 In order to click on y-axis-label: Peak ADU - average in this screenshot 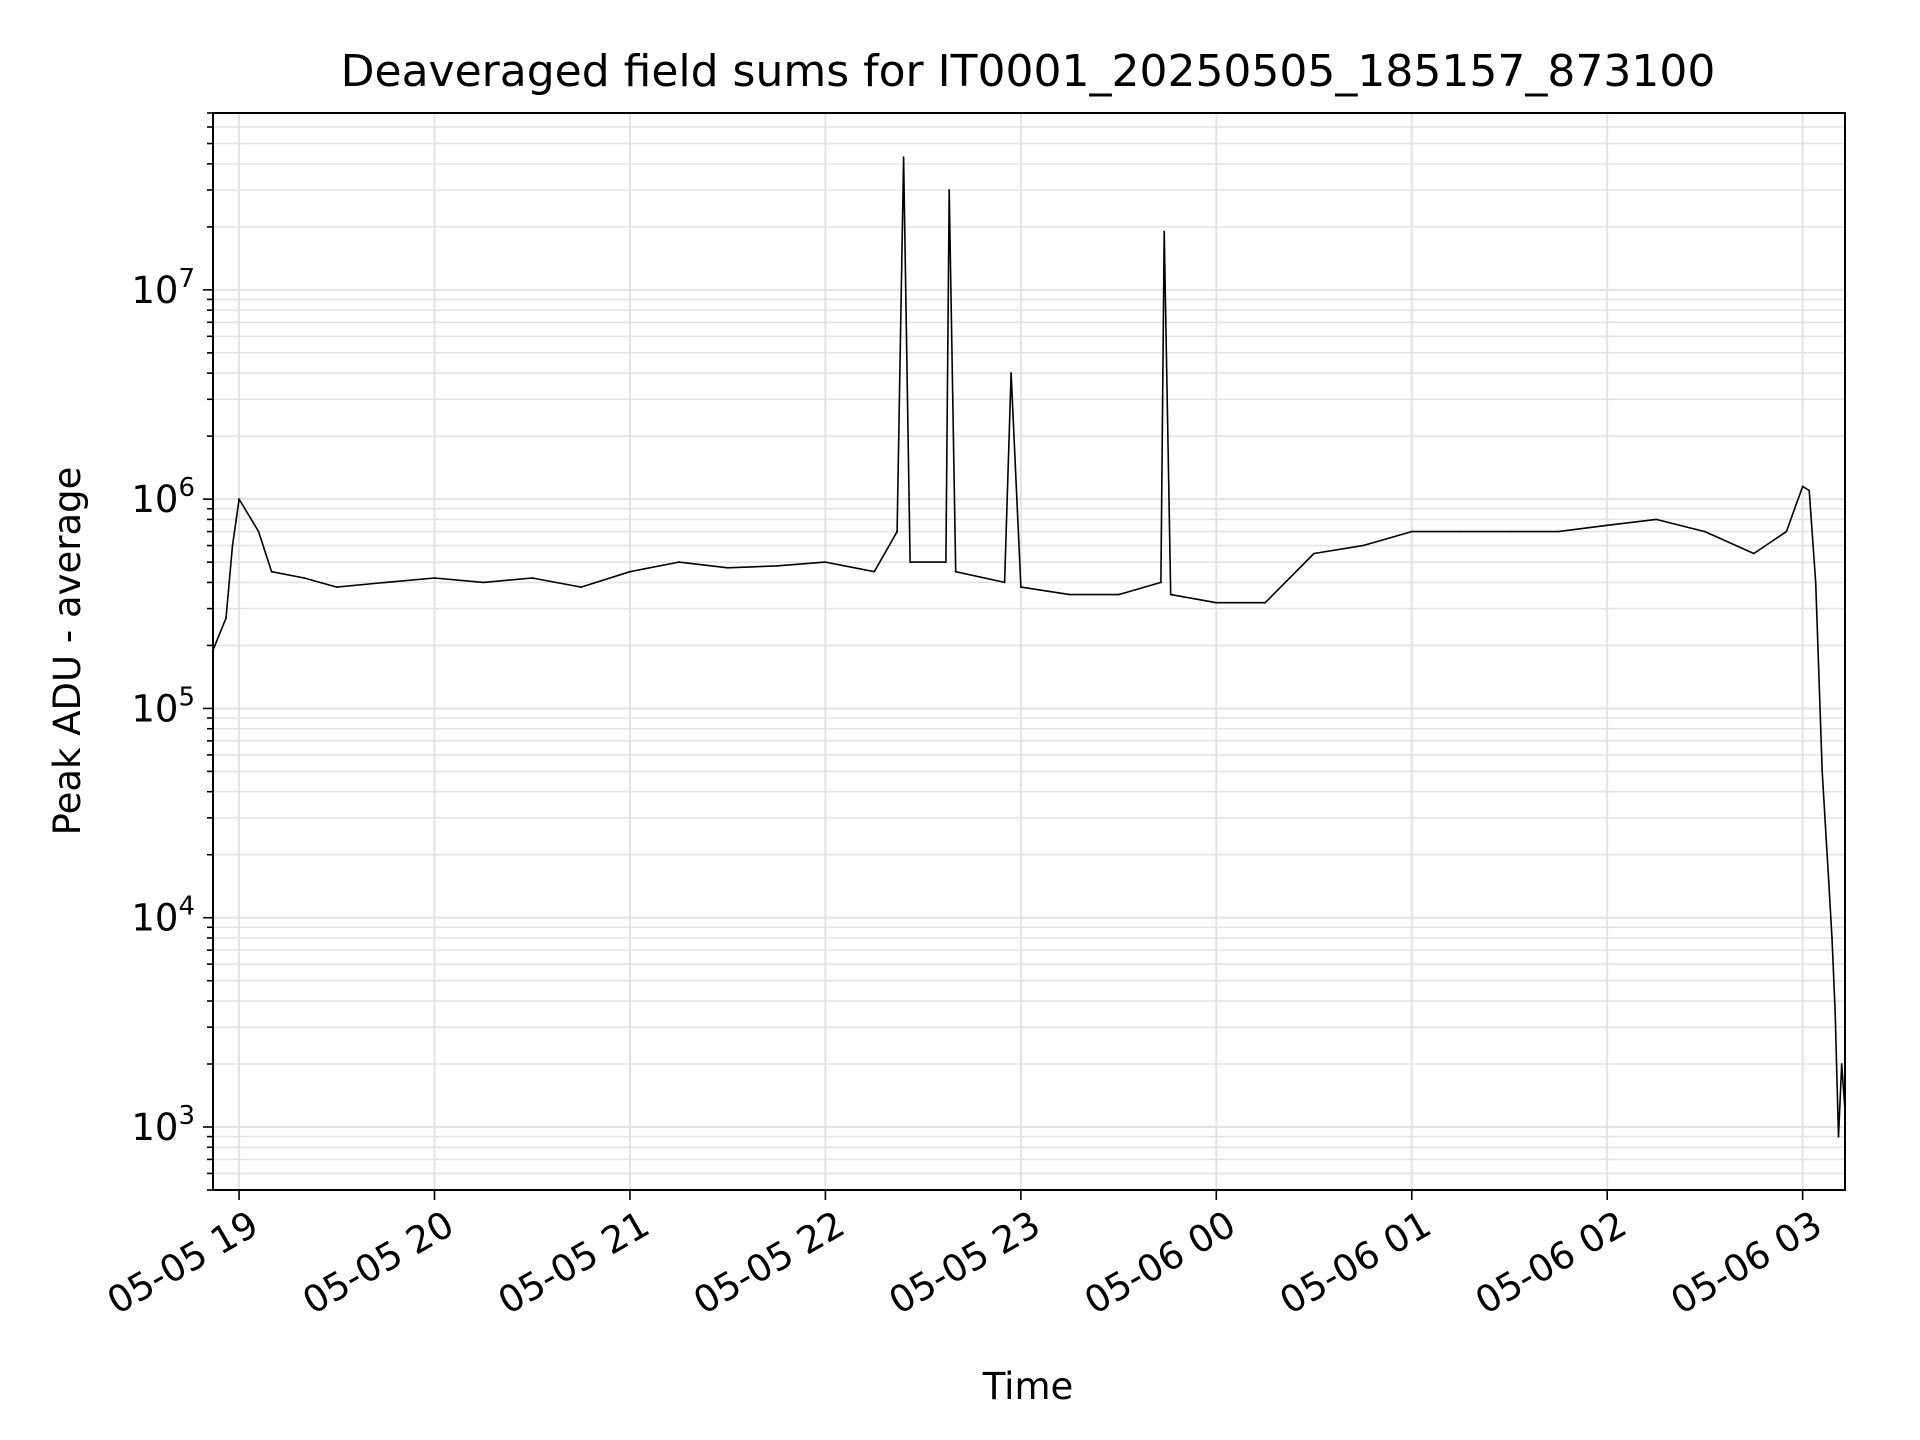, I will do `click(67, 651)`.